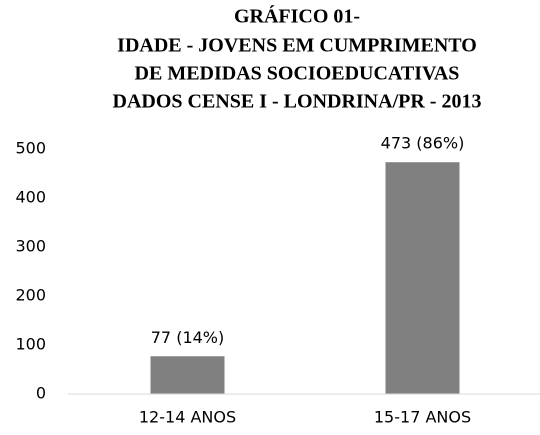 The width and height of the screenshot is (540, 435). What do you see at coordinates (30, 295) in the screenshot?
I see `y-tick-label: 200` at bounding box center [30, 295].